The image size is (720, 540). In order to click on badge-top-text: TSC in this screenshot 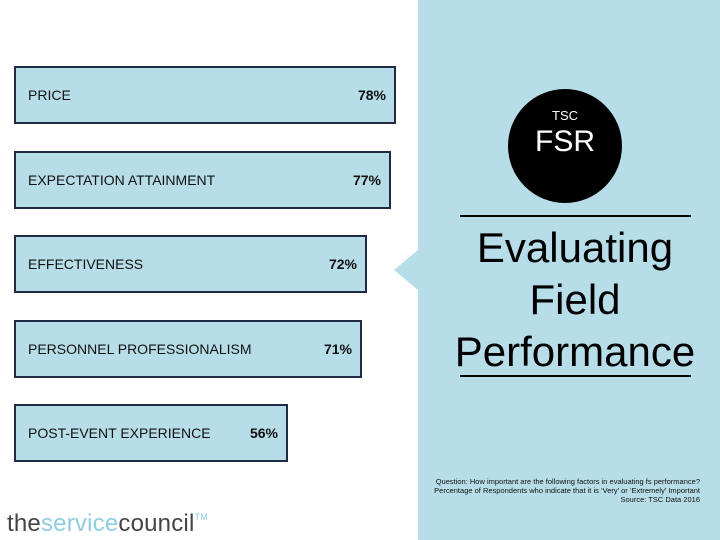, I will do `click(565, 115)`.